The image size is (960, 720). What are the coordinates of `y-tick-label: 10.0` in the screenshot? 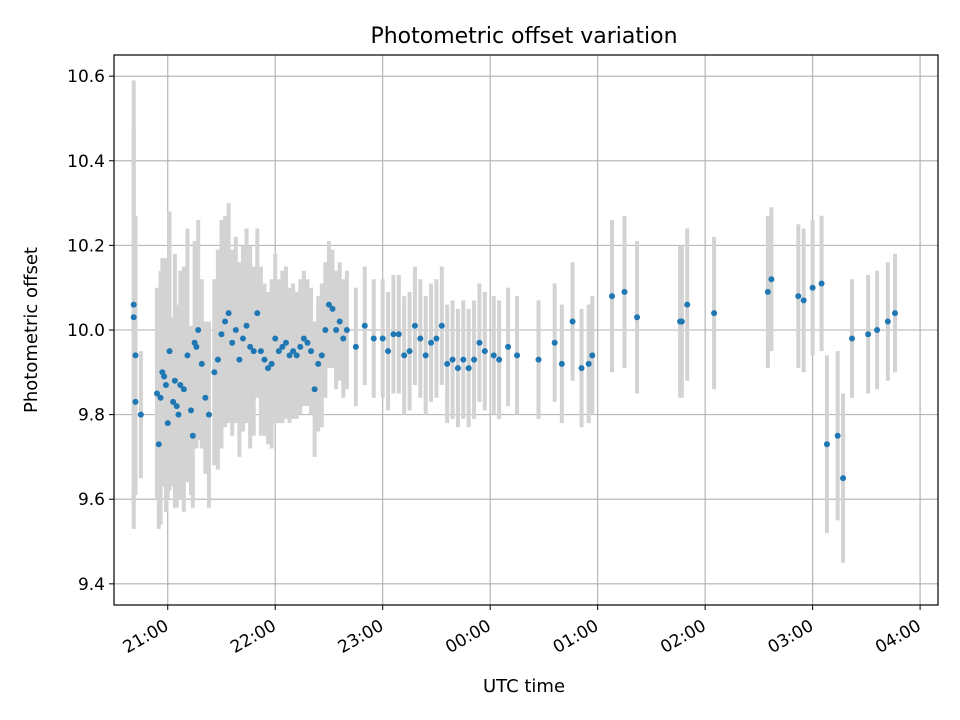 It's located at (86, 331).